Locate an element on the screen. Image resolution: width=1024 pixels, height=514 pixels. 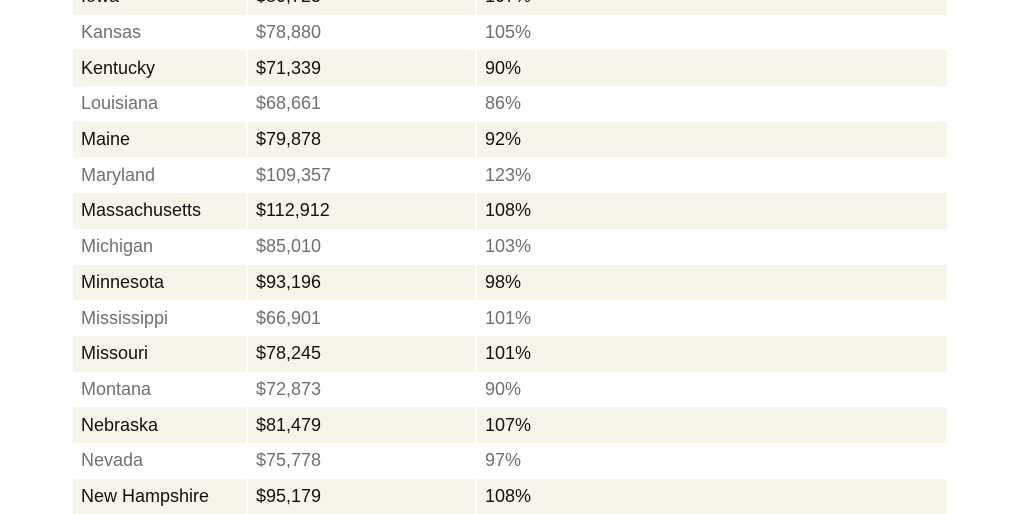
income-cell: $78,245 is located at coordinates (361, 353).